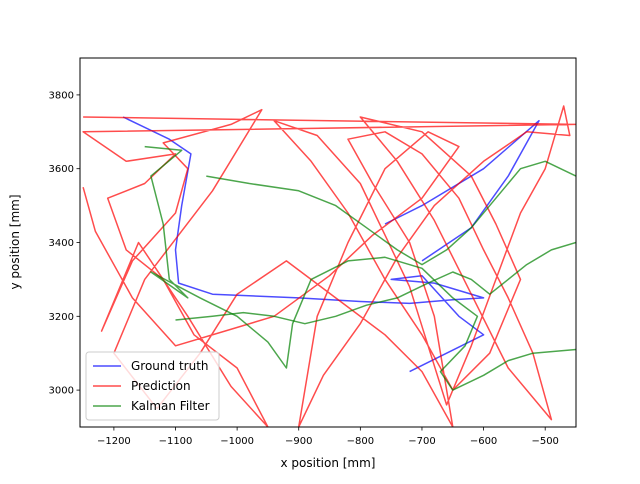 Image resolution: width=640 pixels, height=484 pixels. What do you see at coordinates (360, 441) in the screenshot?
I see `x-tick-label: −800` at bounding box center [360, 441].